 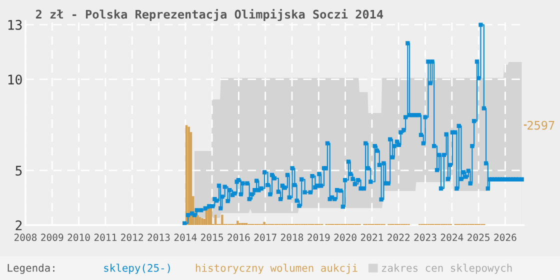 I want to click on chart-title: 2 zł - Polska Reprezentacja Olimpijska Soczi 2014, so click(x=210, y=15).